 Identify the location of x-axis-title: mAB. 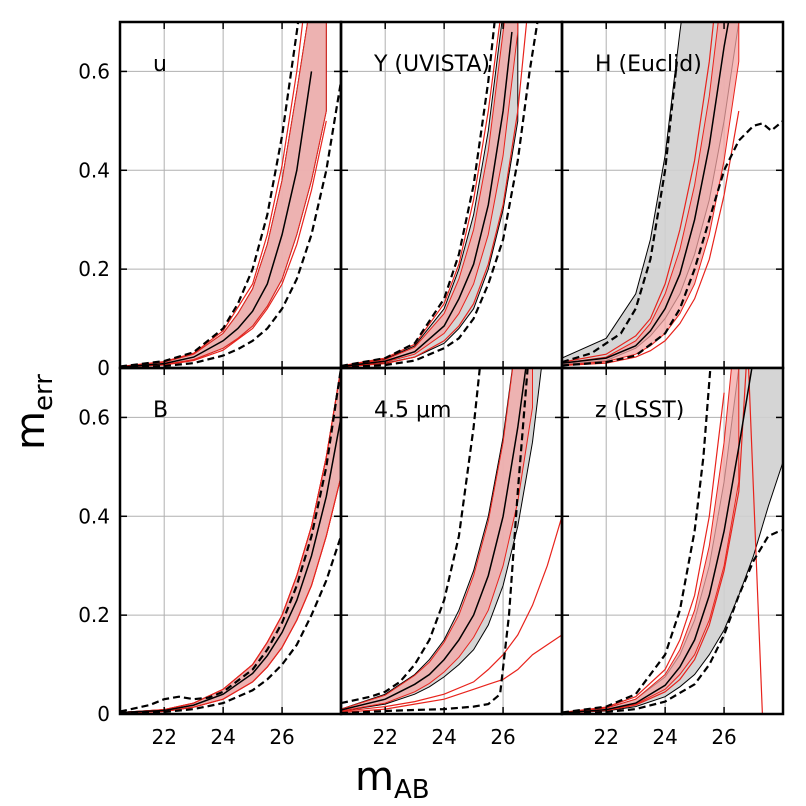
(392, 779).